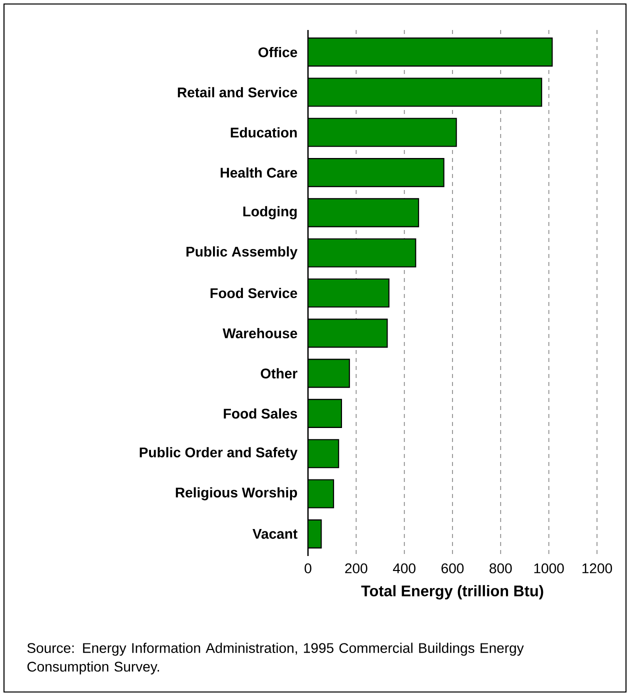 This screenshot has height=696, width=630. Describe the element at coordinates (261, 413) in the screenshot. I see `y-tick-label: Food Sales` at that location.